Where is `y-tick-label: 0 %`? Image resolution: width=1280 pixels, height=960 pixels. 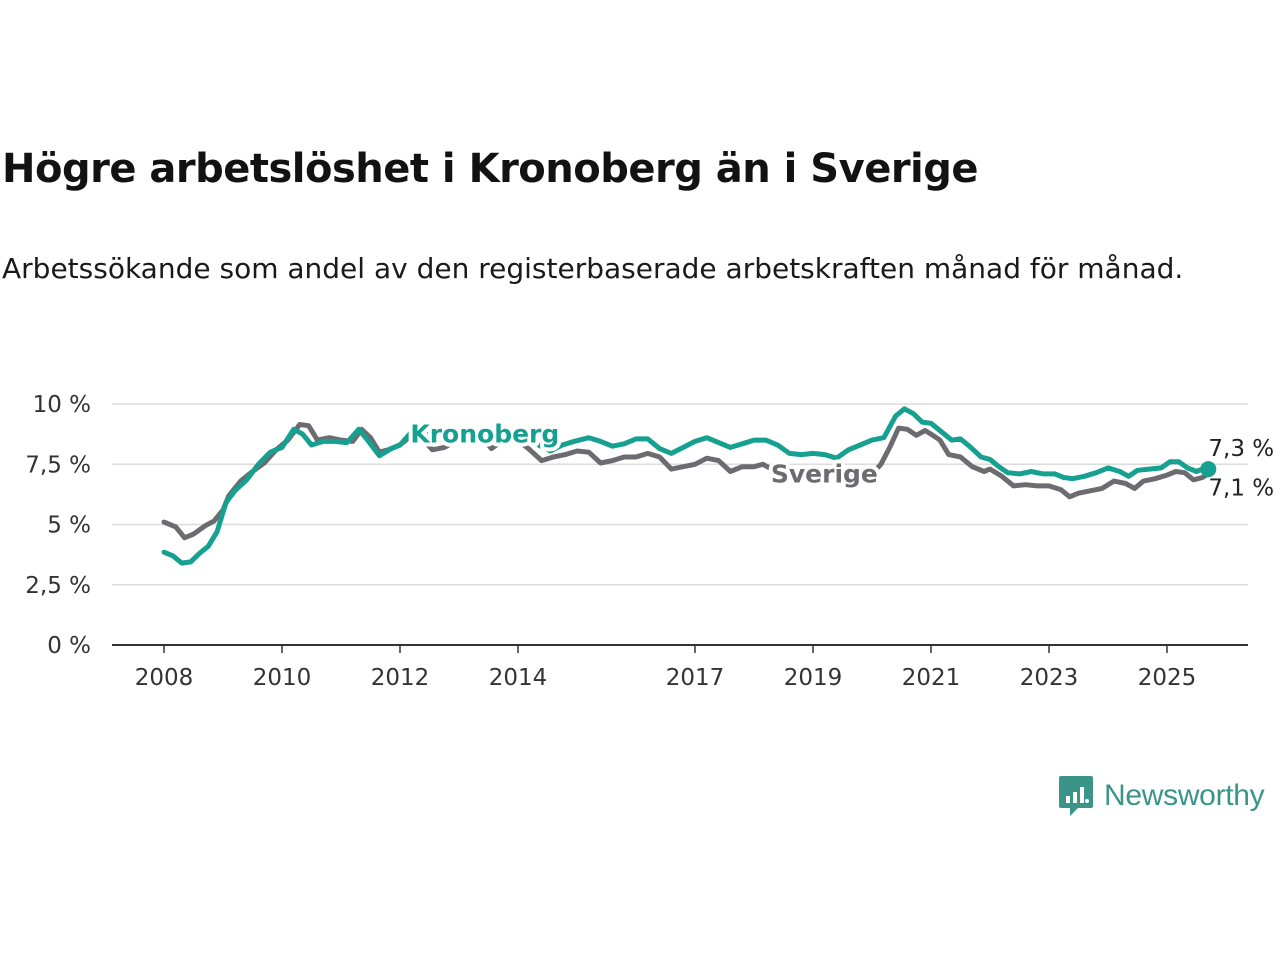 y-tick-label: 0 % is located at coordinates (69, 646).